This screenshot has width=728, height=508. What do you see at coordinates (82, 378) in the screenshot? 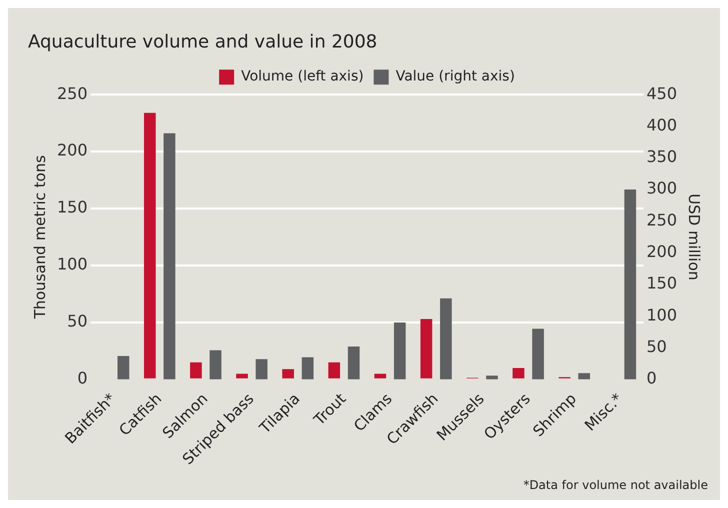
I see `y-tick-label: 0` at bounding box center [82, 378].